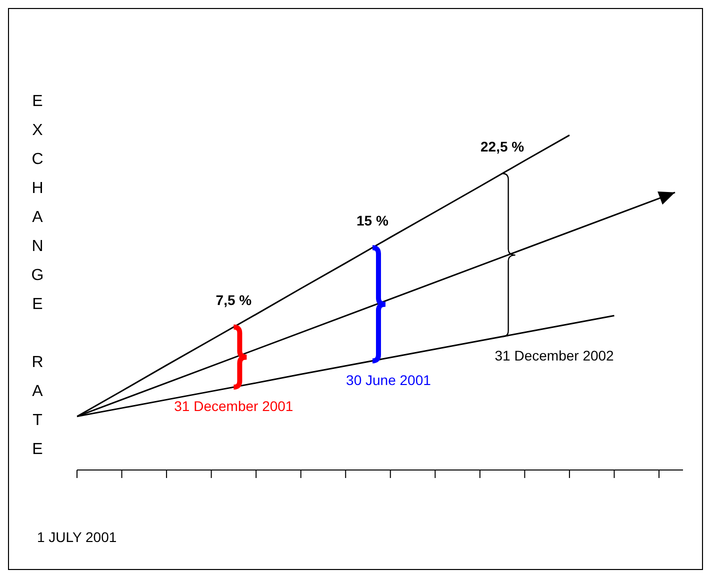  Describe the element at coordinates (37, 281) in the screenshot. I see `y-axis-title: EXCHANGE RATE` at that location.